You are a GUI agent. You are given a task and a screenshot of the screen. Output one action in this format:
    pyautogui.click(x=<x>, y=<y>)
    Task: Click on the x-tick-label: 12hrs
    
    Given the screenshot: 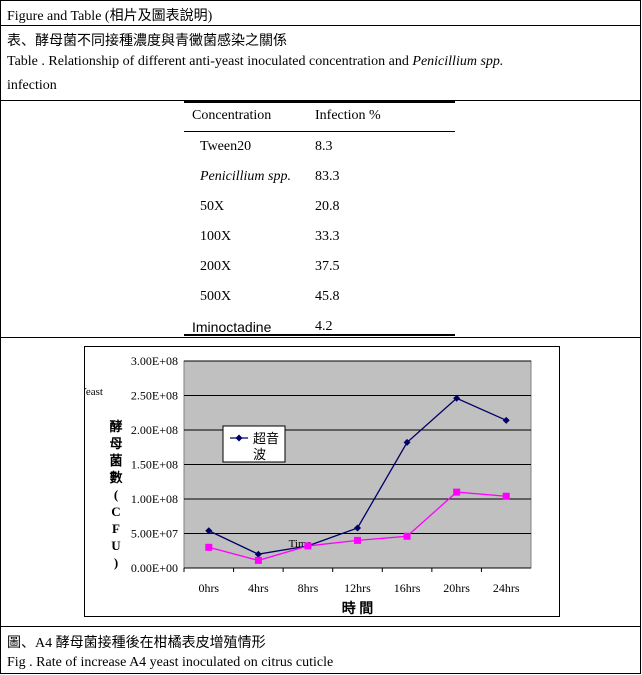 What is the action you would take?
    pyautogui.click(x=357, y=588)
    